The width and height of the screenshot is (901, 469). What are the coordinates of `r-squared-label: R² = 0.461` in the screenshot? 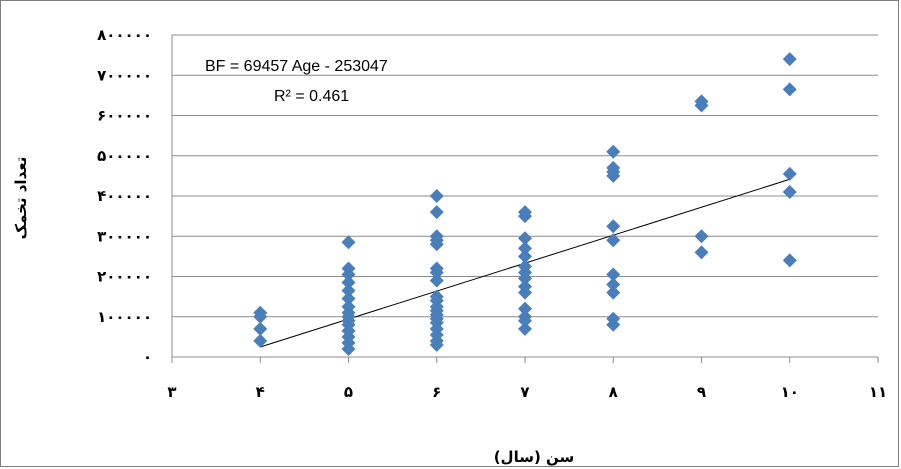 It's located at (311, 96).